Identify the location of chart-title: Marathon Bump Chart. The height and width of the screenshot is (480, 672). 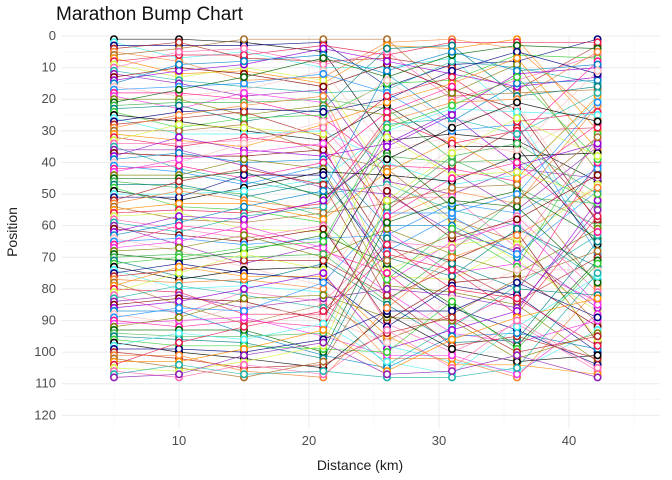
(149, 14).